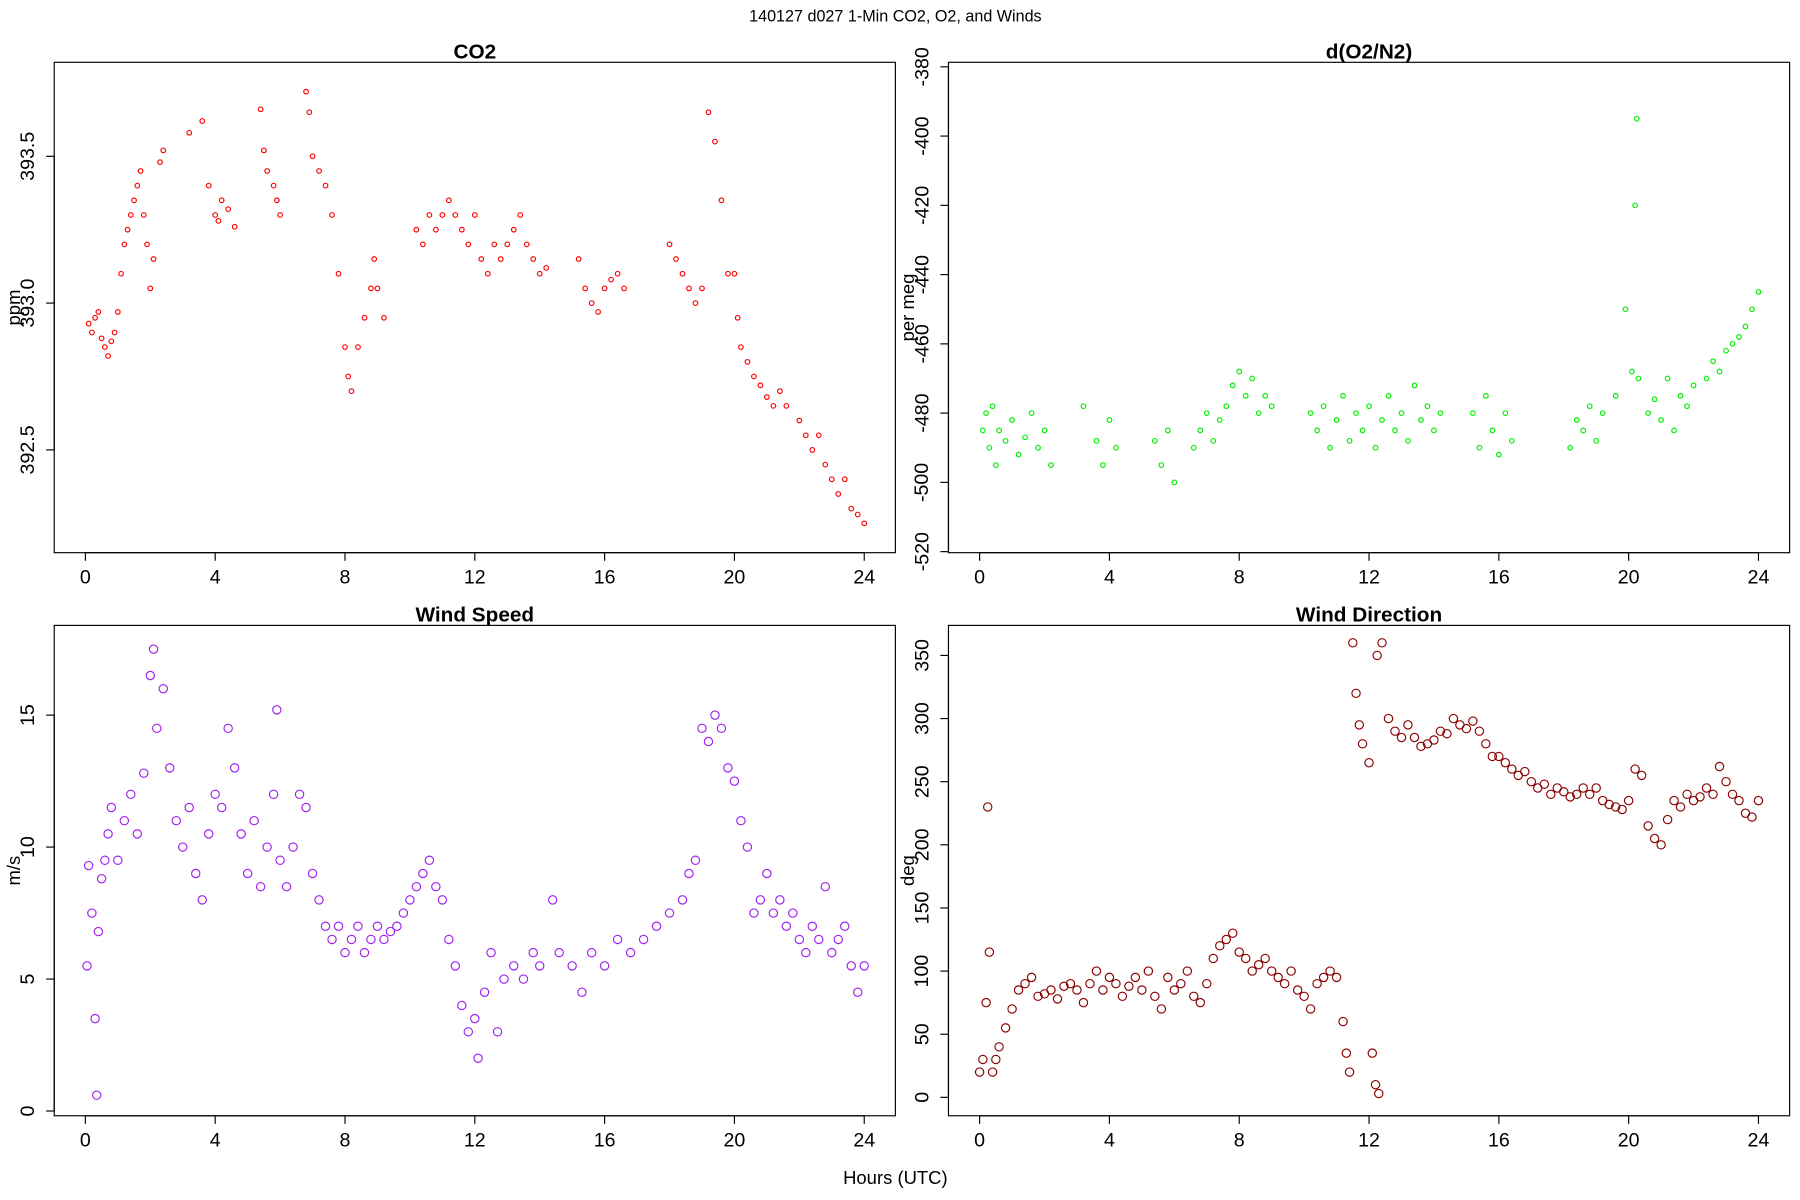 Image resolution: width=1800 pixels, height=1200 pixels. I want to click on y-tick-label: -420, so click(922, 205).